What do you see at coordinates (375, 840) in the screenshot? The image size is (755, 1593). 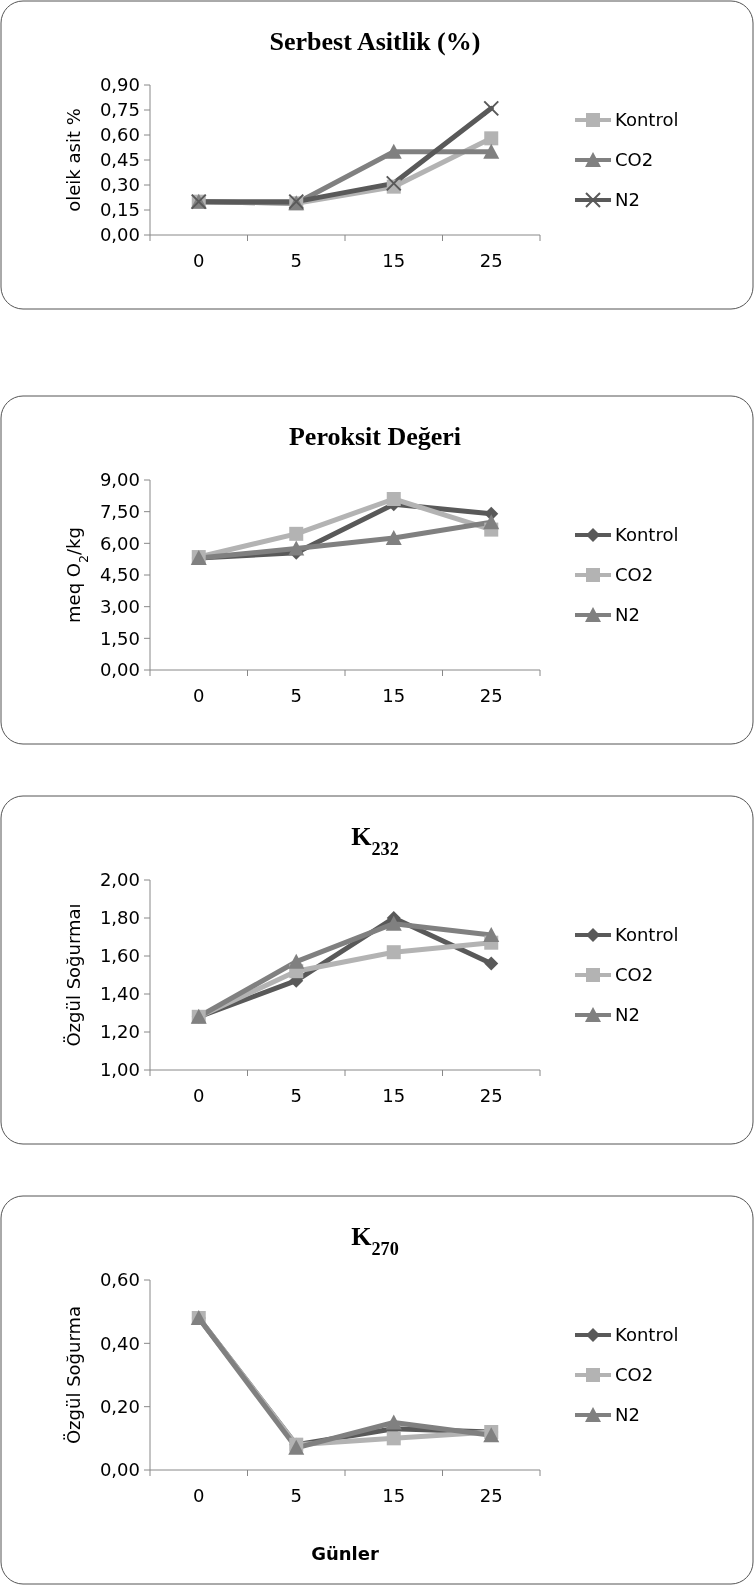 I see `chart-title: K$_{232}$` at bounding box center [375, 840].